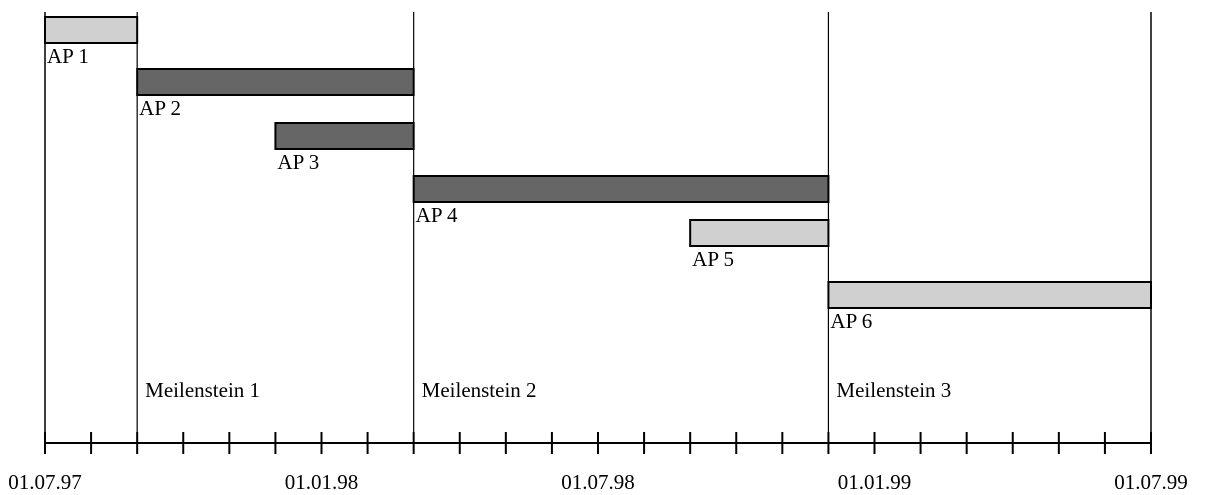 This screenshot has width=1213, height=495. What do you see at coordinates (875, 482) in the screenshot?
I see `axis-tick-label: 01.01.99` at bounding box center [875, 482].